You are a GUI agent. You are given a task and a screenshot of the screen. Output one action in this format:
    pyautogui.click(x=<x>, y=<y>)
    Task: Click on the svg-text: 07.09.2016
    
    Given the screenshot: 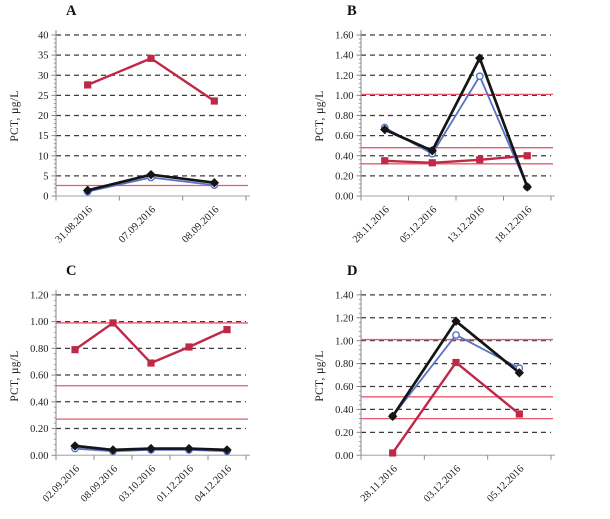 What is the action you would take?
    pyautogui.click(x=137, y=224)
    